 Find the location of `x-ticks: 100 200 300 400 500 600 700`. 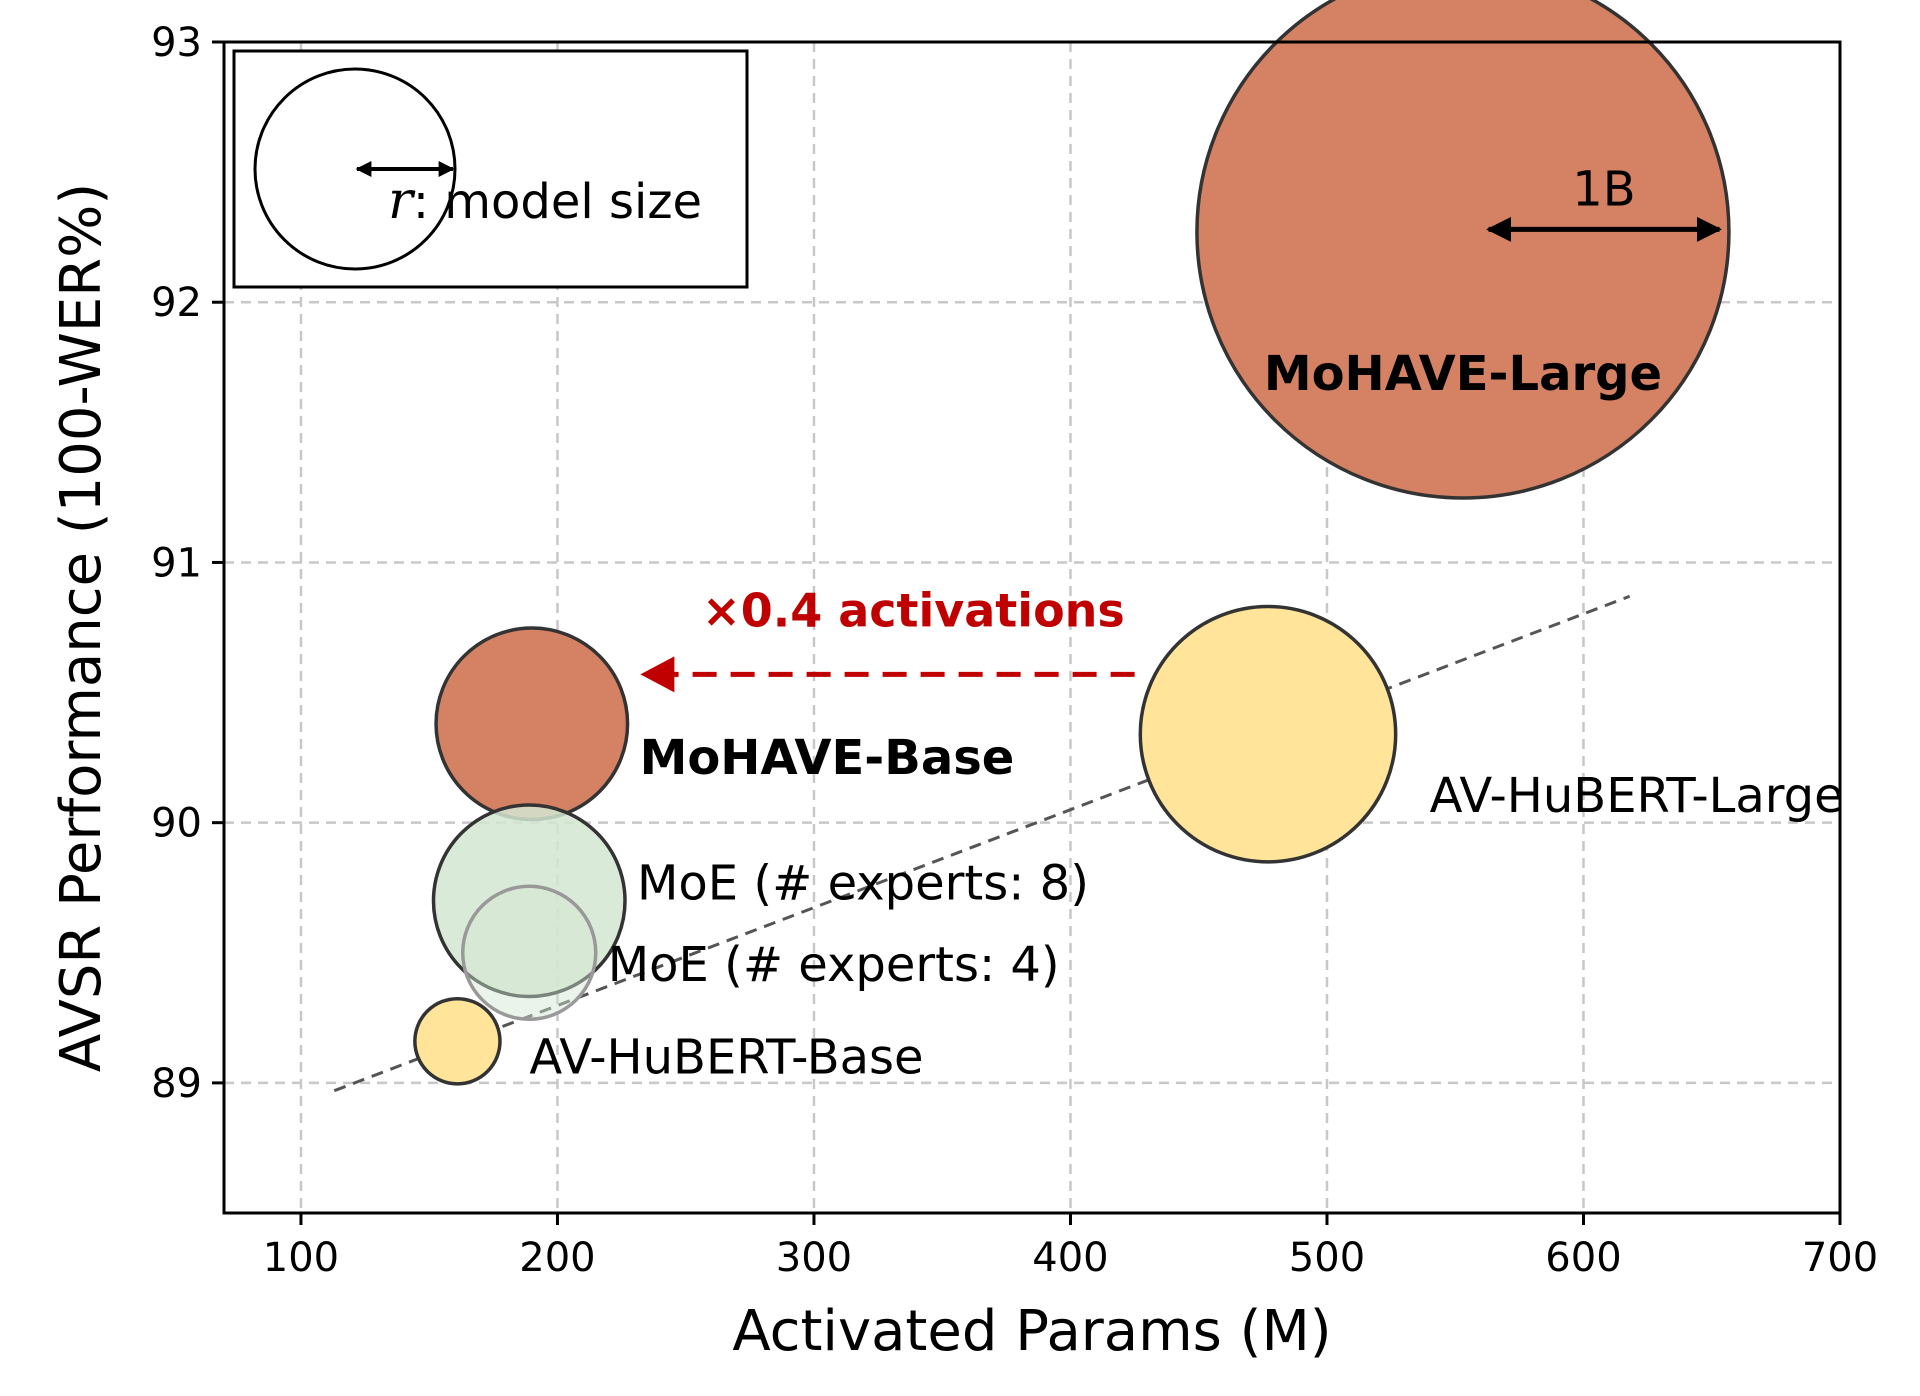

x-ticks: 100 200 300 400 500 600 700 is located at coordinates (1070, 1247).